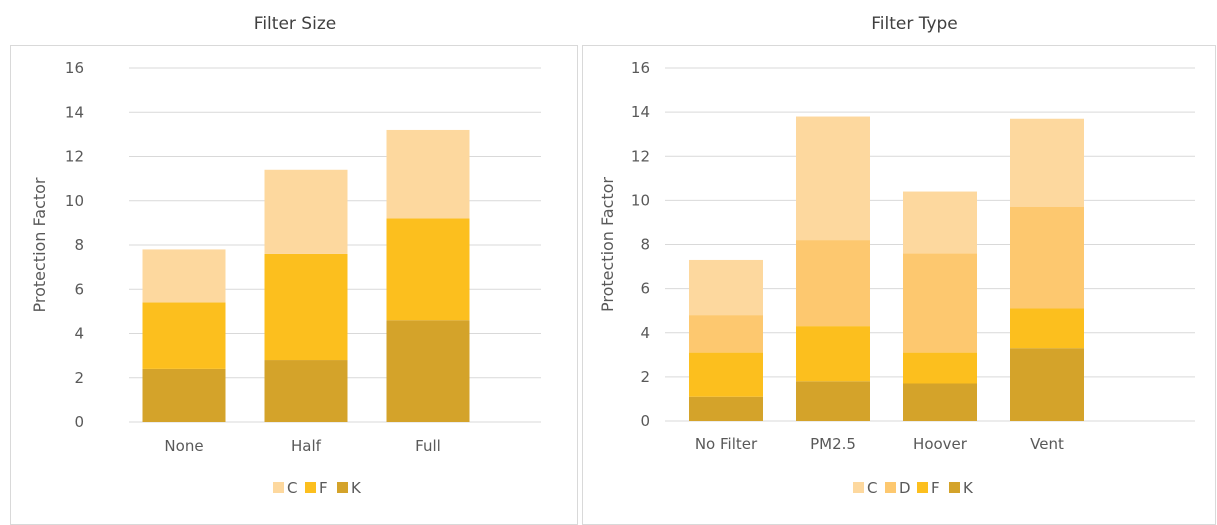 The height and width of the screenshot is (525, 1217). What do you see at coordinates (833, 444) in the screenshot?
I see `x-category-label: PM2.5` at bounding box center [833, 444].